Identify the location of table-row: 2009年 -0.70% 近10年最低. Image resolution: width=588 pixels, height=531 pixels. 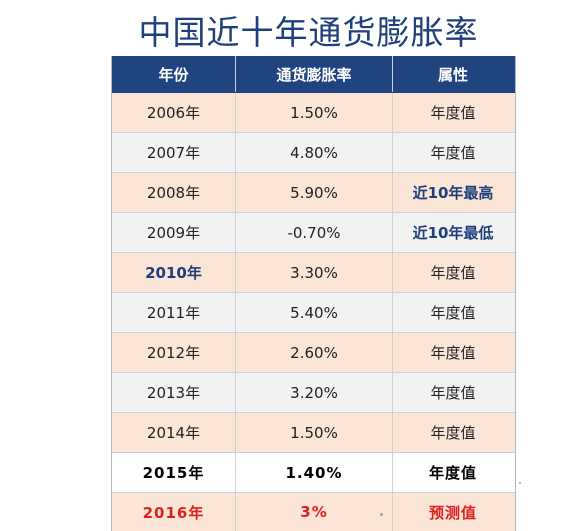
(313, 233).